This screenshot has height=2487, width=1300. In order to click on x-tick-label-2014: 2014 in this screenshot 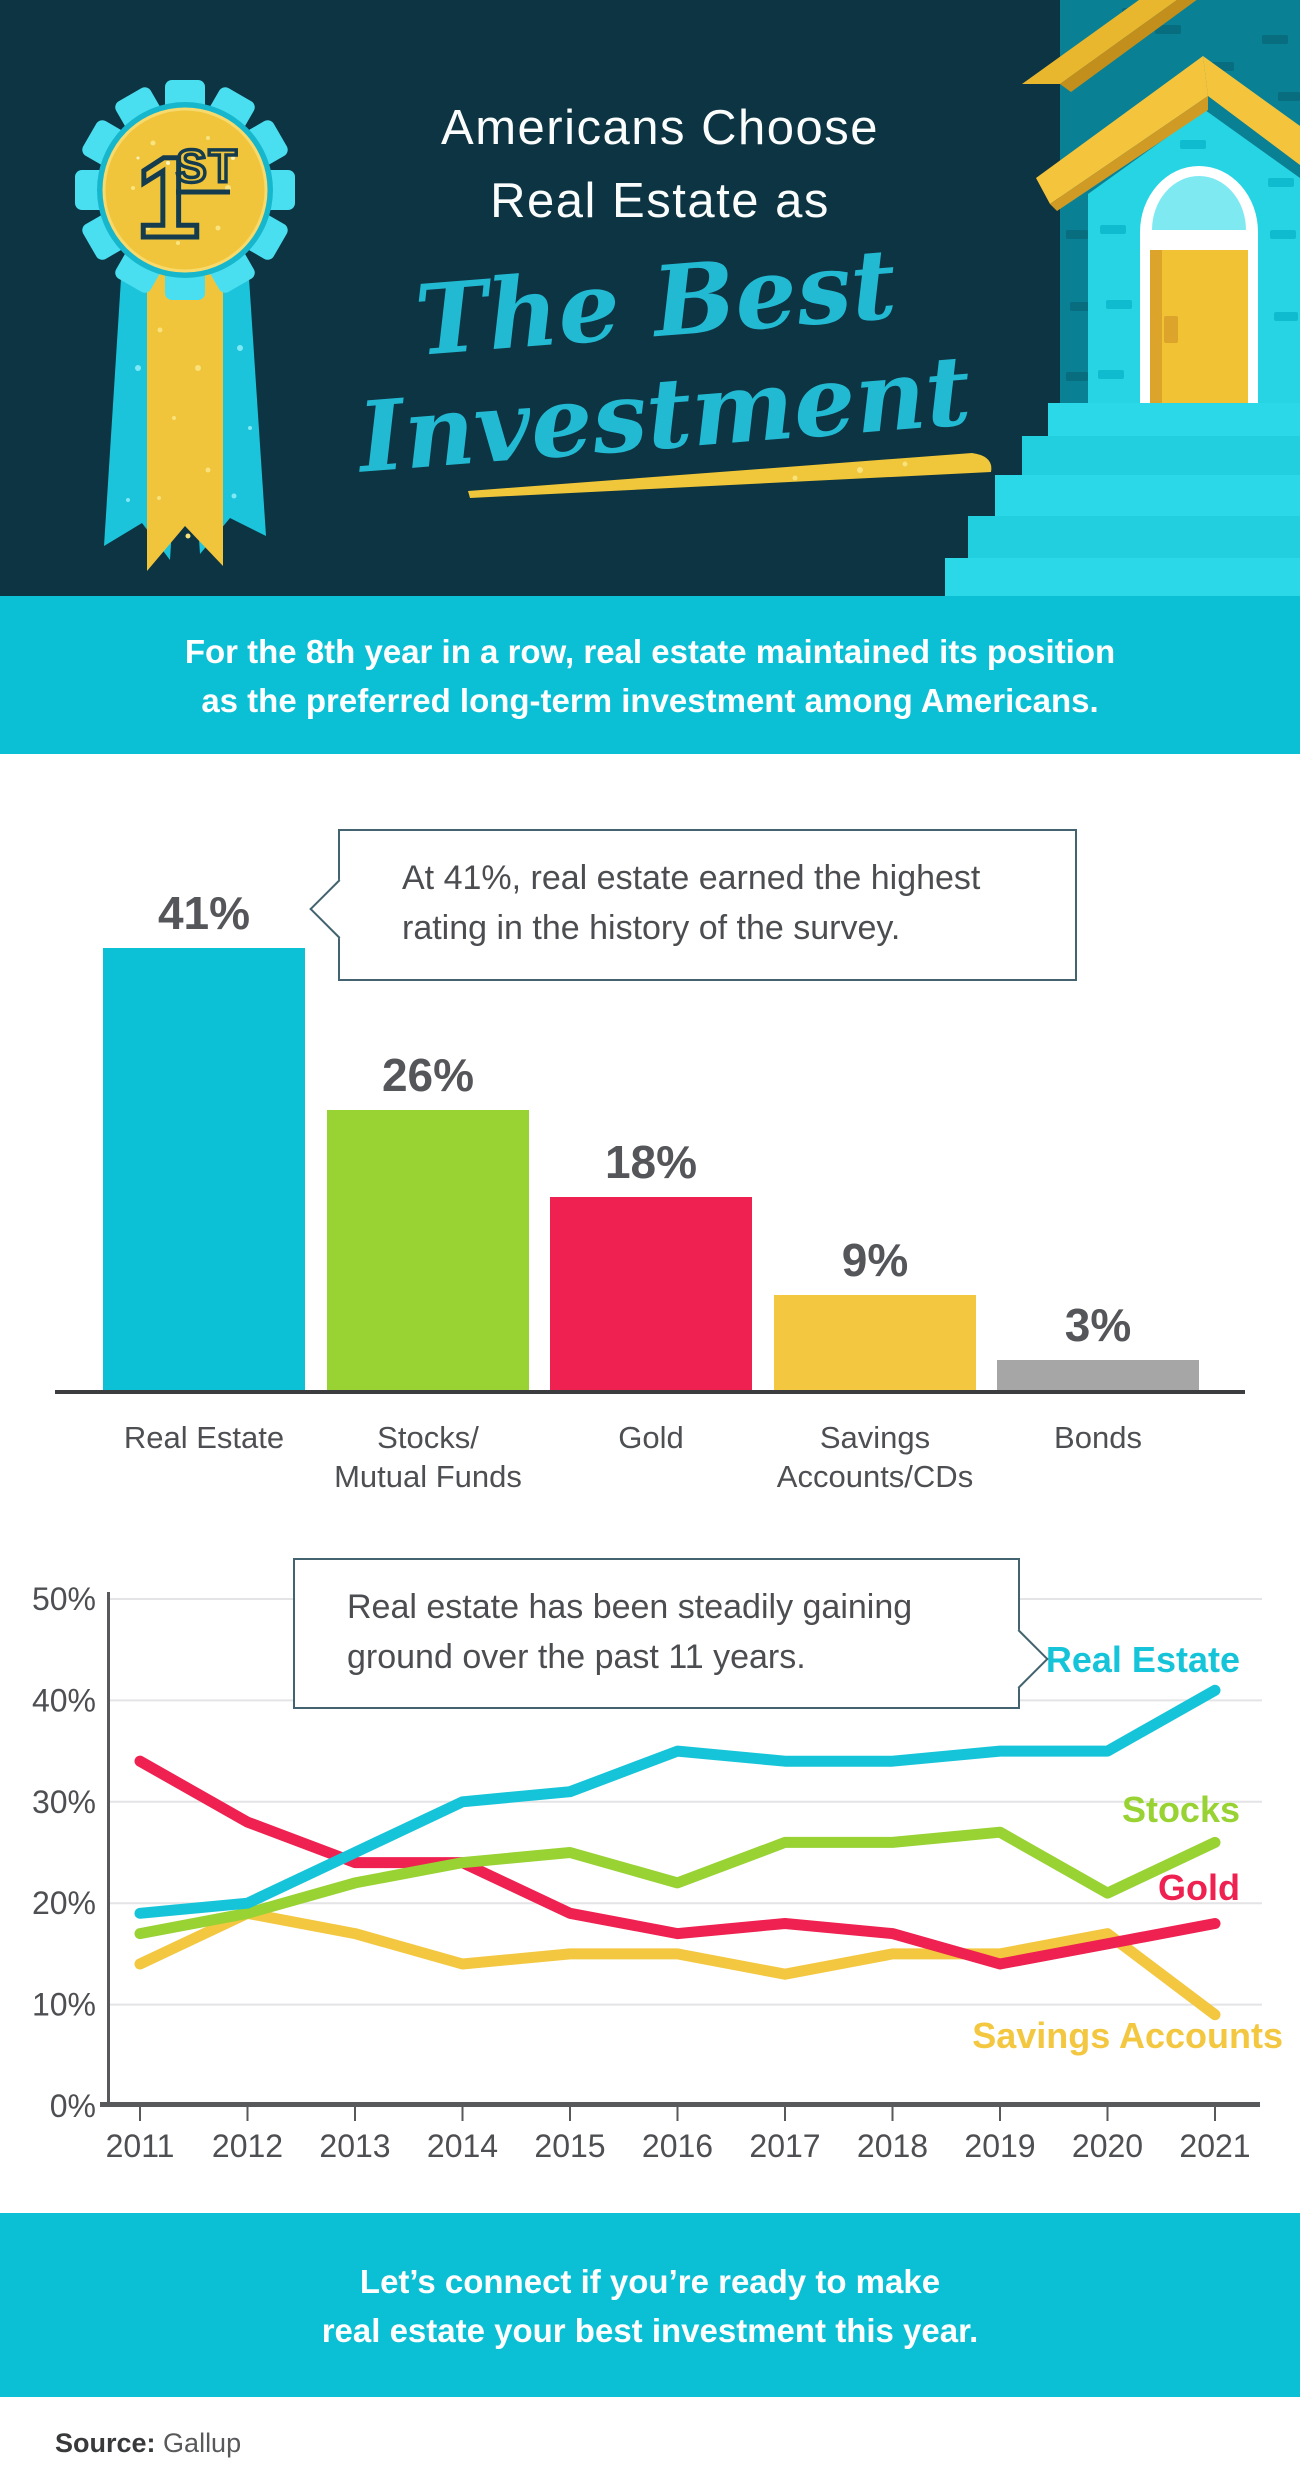, I will do `click(462, 2146)`.